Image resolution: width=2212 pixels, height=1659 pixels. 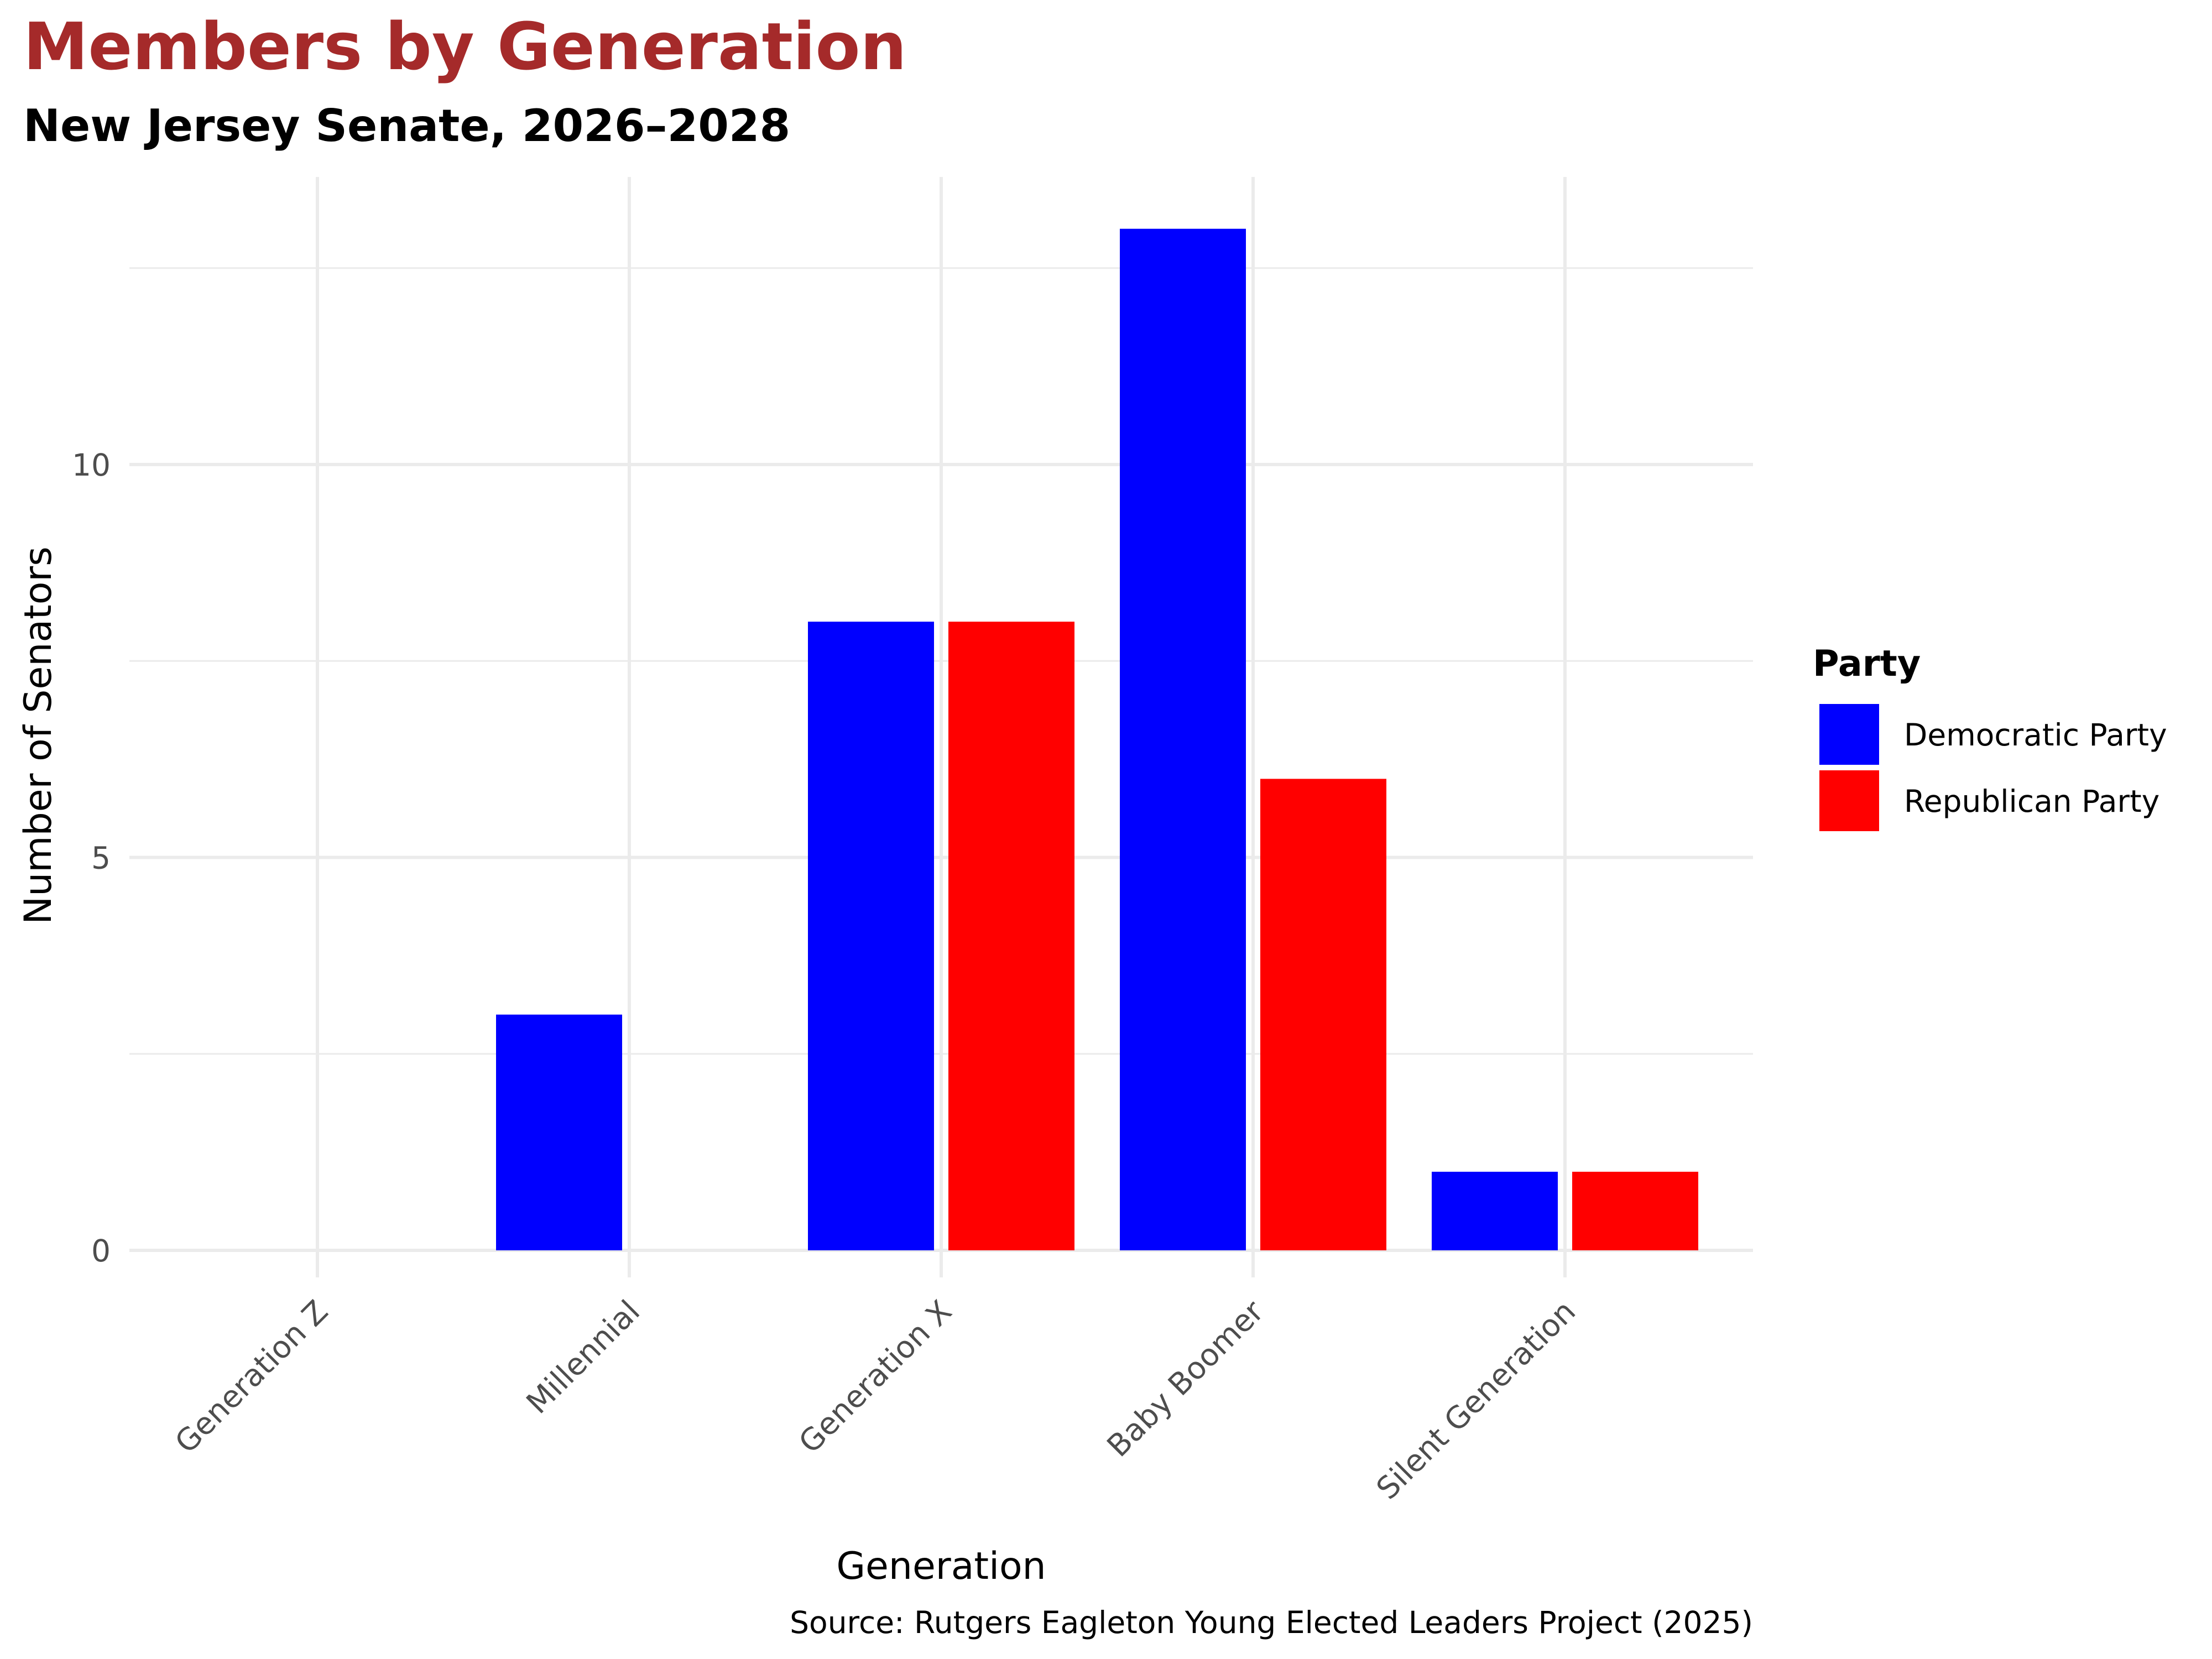 What do you see at coordinates (92, 465) in the screenshot?
I see `y-tick-label: 10` at bounding box center [92, 465].